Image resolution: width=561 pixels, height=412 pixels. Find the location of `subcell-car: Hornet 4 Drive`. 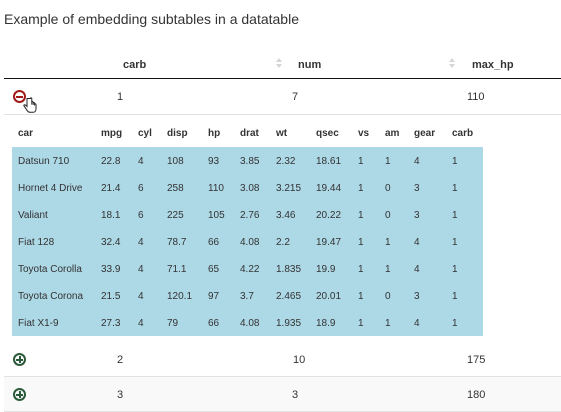

subcell-car: Hornet 4 Drive is located at coordinates (50, 188).